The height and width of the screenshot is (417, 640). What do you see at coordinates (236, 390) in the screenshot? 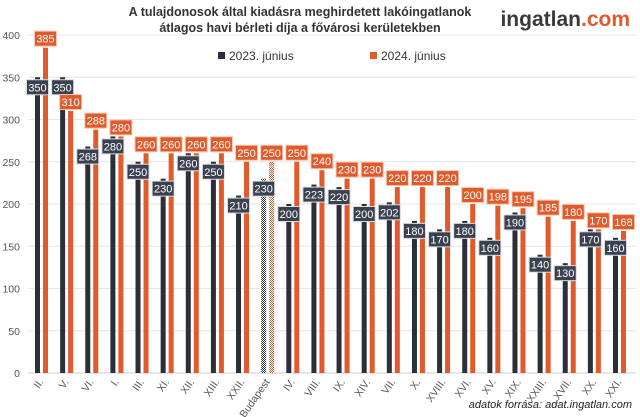
I see `x-tick-label: XXII.` at bounding box center [236, 390].